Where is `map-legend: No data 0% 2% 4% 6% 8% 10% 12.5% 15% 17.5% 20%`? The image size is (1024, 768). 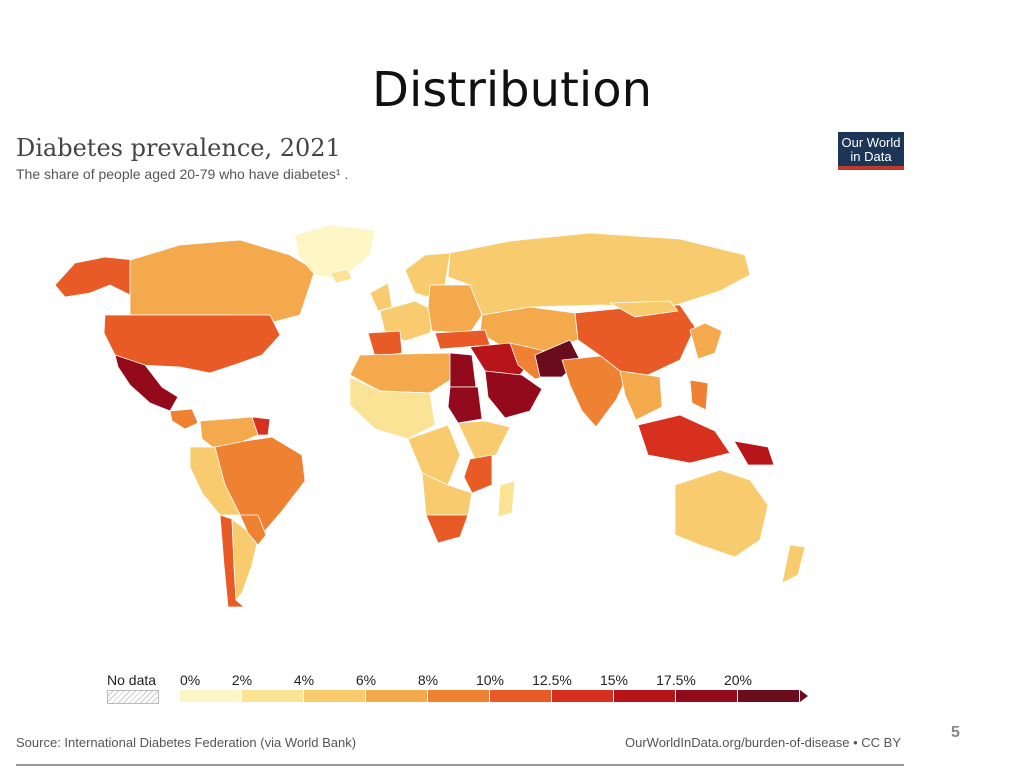
map-legend: No data 0% 2% 4% 6% 8% 10% 12.5% 15% 17.5% 20% is located at coordinates (460, 690).